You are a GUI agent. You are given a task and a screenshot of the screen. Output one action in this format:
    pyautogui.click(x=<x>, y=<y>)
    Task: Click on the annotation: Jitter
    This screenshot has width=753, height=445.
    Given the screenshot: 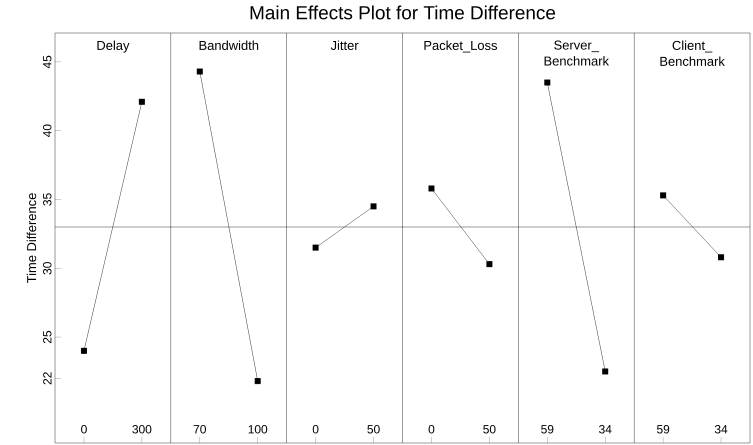 What is the action you would take?
    pyautogui.click(x=344, y=45)
    